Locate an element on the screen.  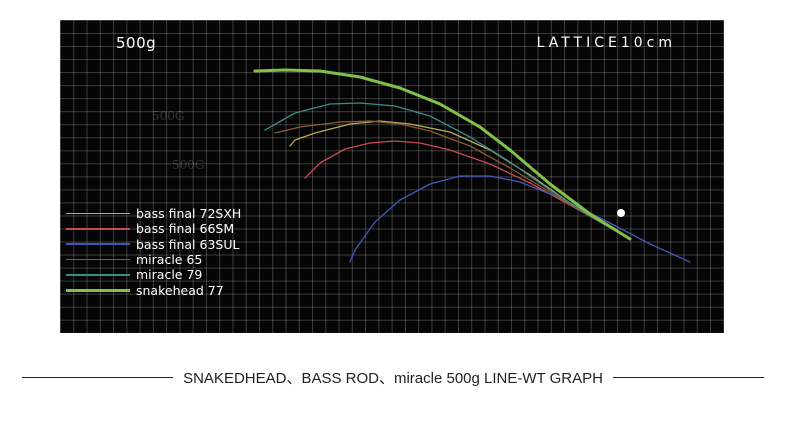
series-line-bass-final-72sxh is located at coordinates (460, 180).